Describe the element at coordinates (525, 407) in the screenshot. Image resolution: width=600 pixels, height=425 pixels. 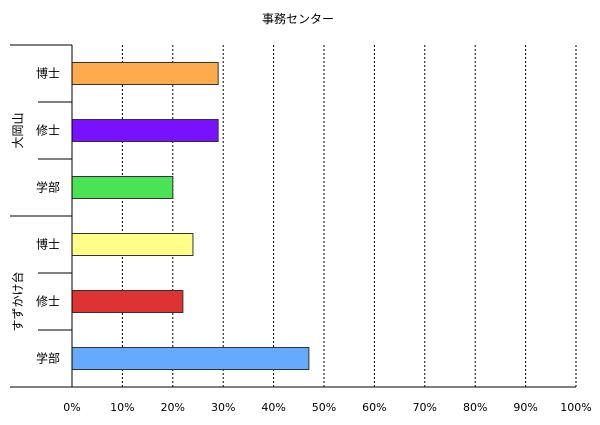
I see `x-tick-label: 90%` at that location.